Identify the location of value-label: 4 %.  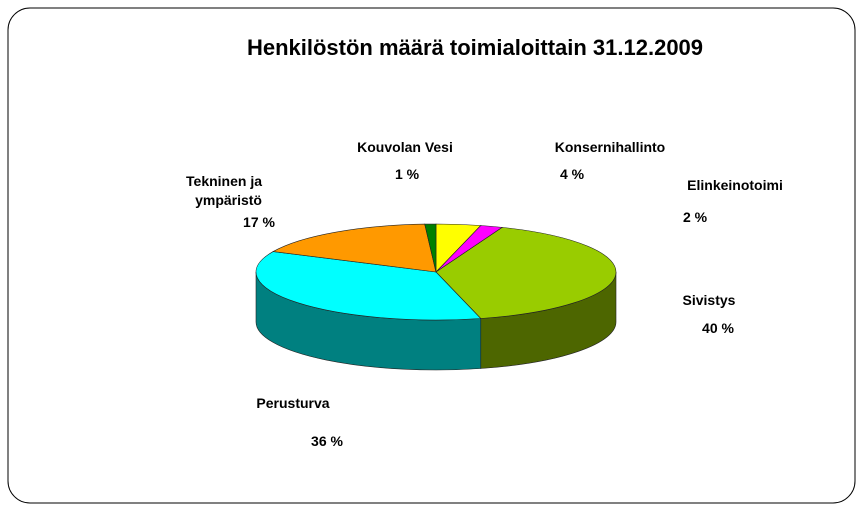
(572, 174).